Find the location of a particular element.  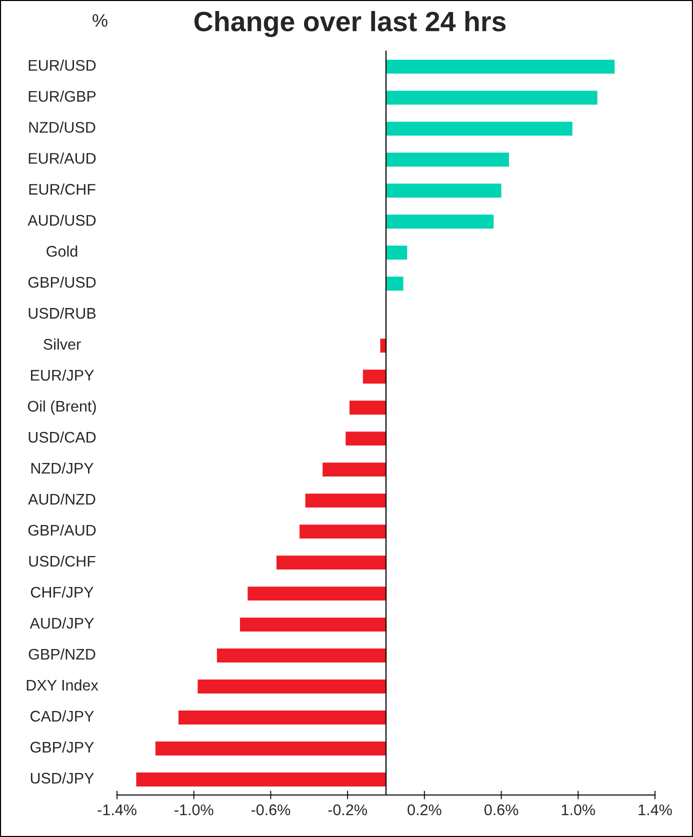

y-tick-label: AUD/JPY is located at coordinates (62, 623).